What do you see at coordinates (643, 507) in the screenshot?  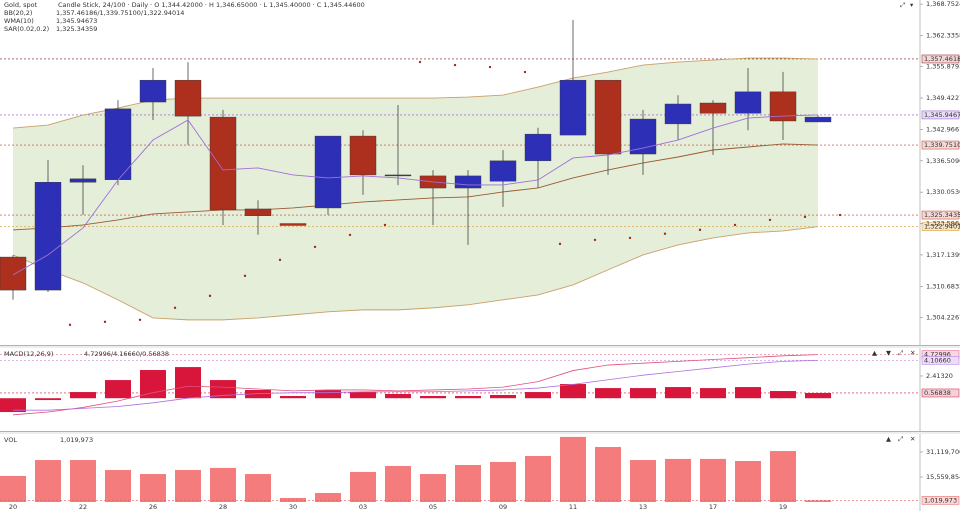 I see `x-tick-label: 13` at bounding box center [643, 507].